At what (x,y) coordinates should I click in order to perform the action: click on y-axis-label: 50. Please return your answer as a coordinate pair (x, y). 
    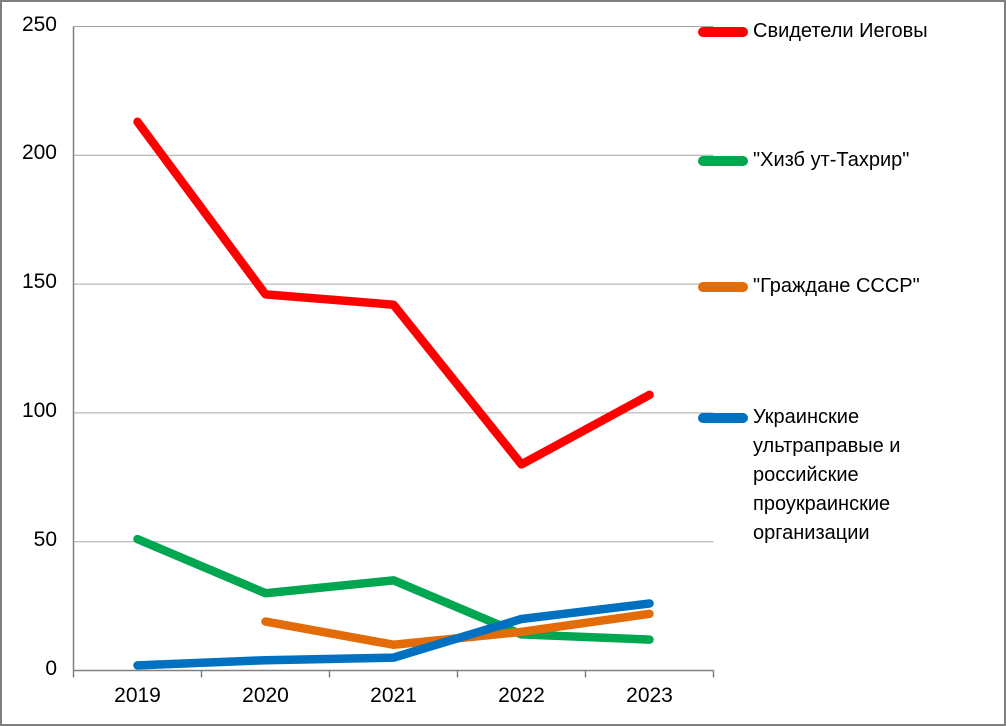
    Looking at the image, I should click on (45, 539).